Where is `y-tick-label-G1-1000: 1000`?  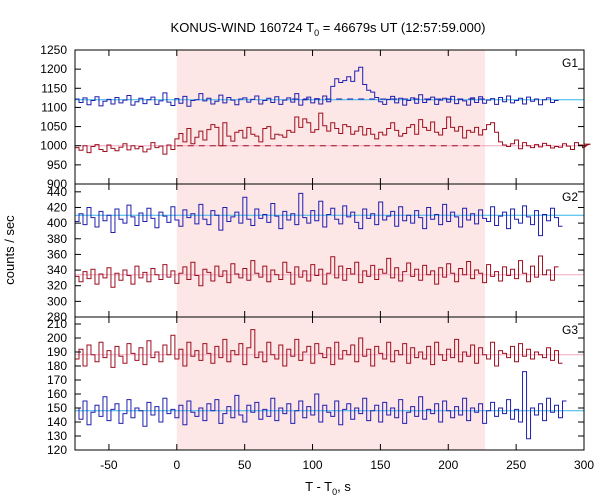
y-tick-label-G1-1000: 1000 is located at coordinates (53, 146).